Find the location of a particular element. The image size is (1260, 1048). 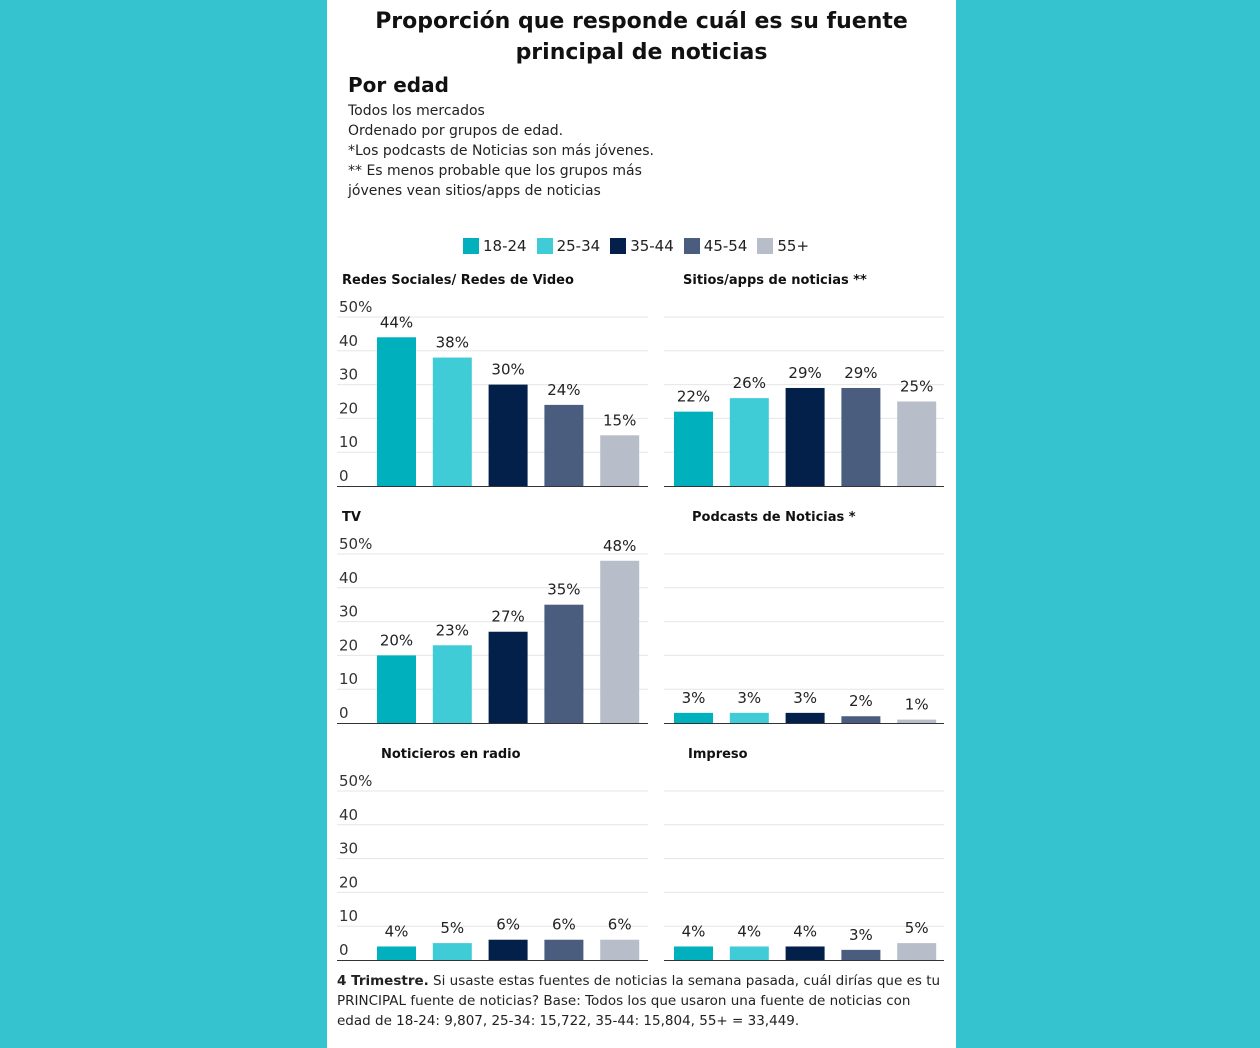

note-line: jóvenes vean sitios/apps de noticias is located at coordinates (474, 191).